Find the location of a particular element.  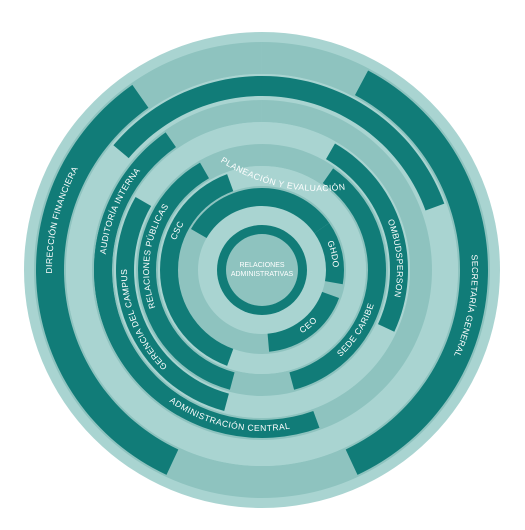

arc-sede-caribe is located at coordinates (337, 279).